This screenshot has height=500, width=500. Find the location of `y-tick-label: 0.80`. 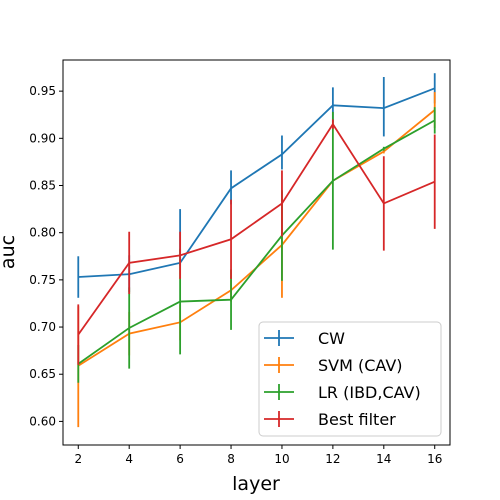

y-tick-label: 0.80 is located at coordinates (42, 233).